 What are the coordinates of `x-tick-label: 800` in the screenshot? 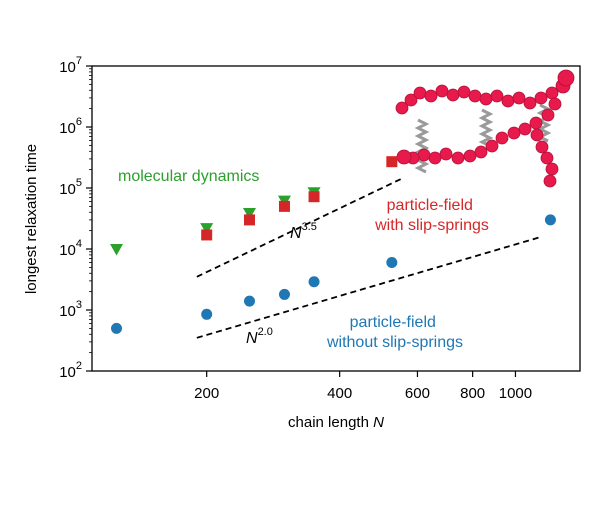 It's located at (472, 393).